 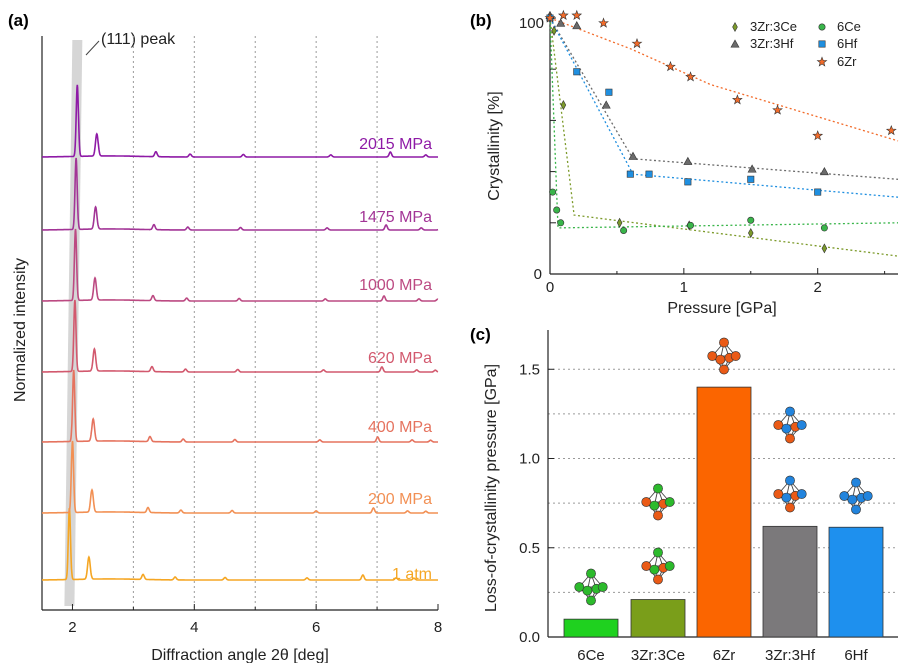 I want to click on peak-annotation-leader, so click(x=92, y=48).